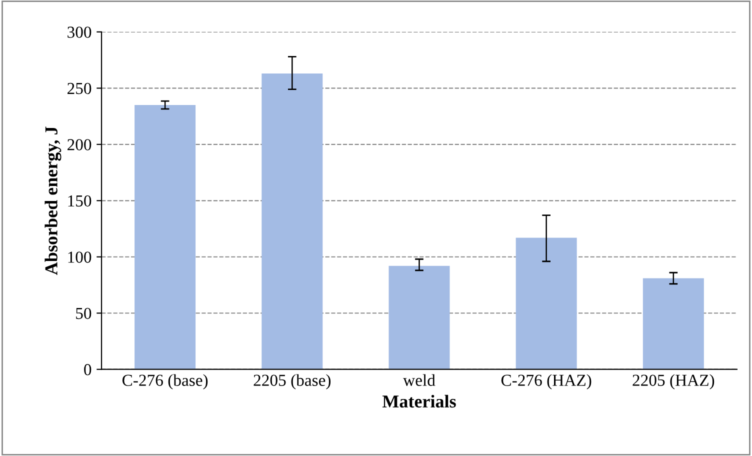 The width and height of the screenshot is (752, 456). What do you see at coordinates (53, 200) in the screenshot?
I see `y-axis-title: Absorbed energy, J` at bounding box center [53, 200].